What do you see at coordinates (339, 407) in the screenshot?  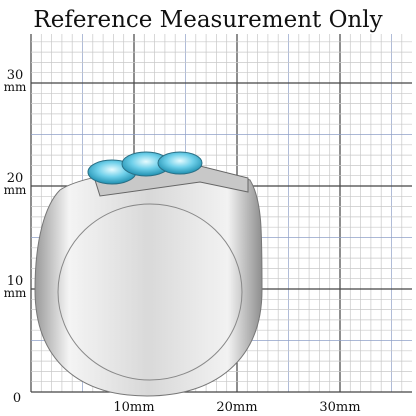 I see `x-label: 30mm` at bounding box center [339, 407].